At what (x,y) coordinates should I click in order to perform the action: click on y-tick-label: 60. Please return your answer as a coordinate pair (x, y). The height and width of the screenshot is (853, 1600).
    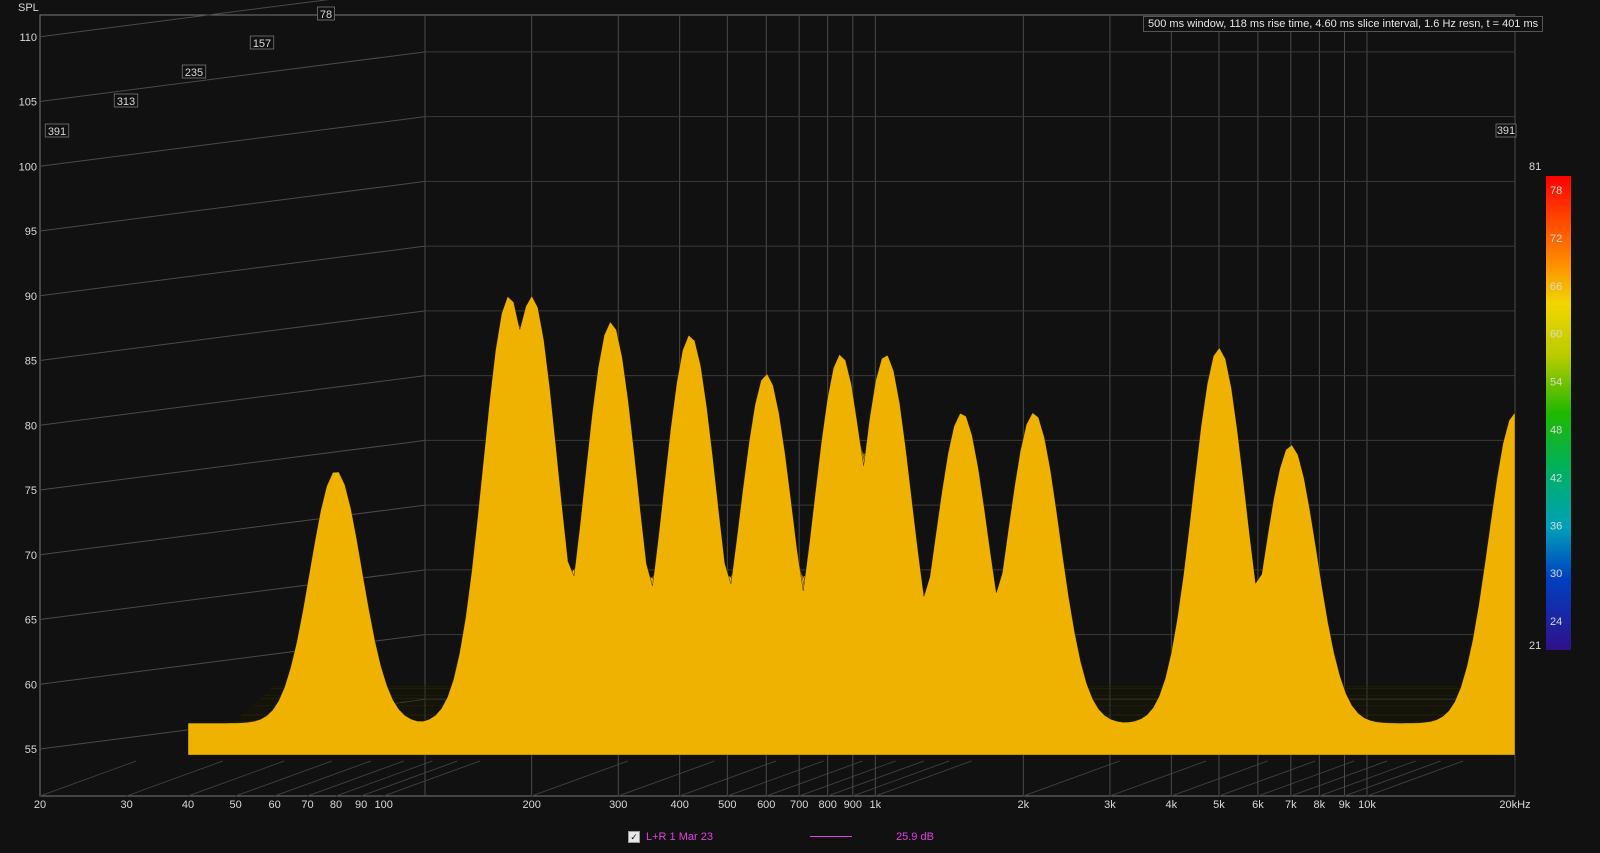
    Looking at the image, I should click on (31, 685).